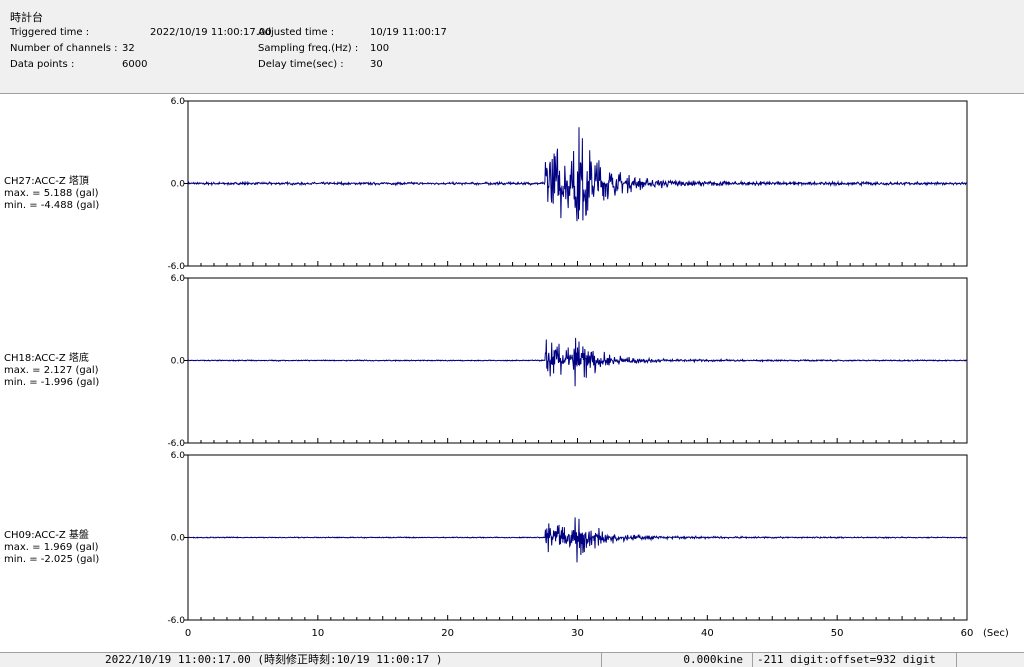 The image size is (1024, 667). What do you see at coordinates (46, 181) in the screenshot?
I see `channel-name: CH27:ACC-Z 塔頂` at bounding box center [46, 181].